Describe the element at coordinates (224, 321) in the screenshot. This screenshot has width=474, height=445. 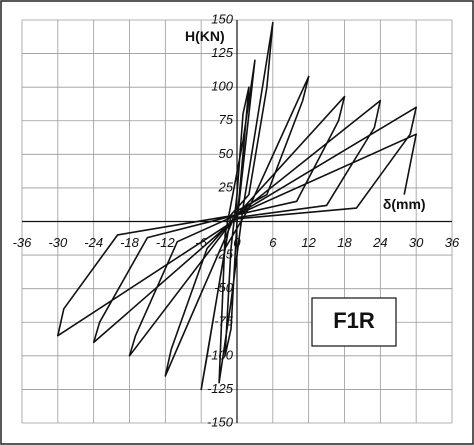
I see `y-tick-label: -75` at that location.